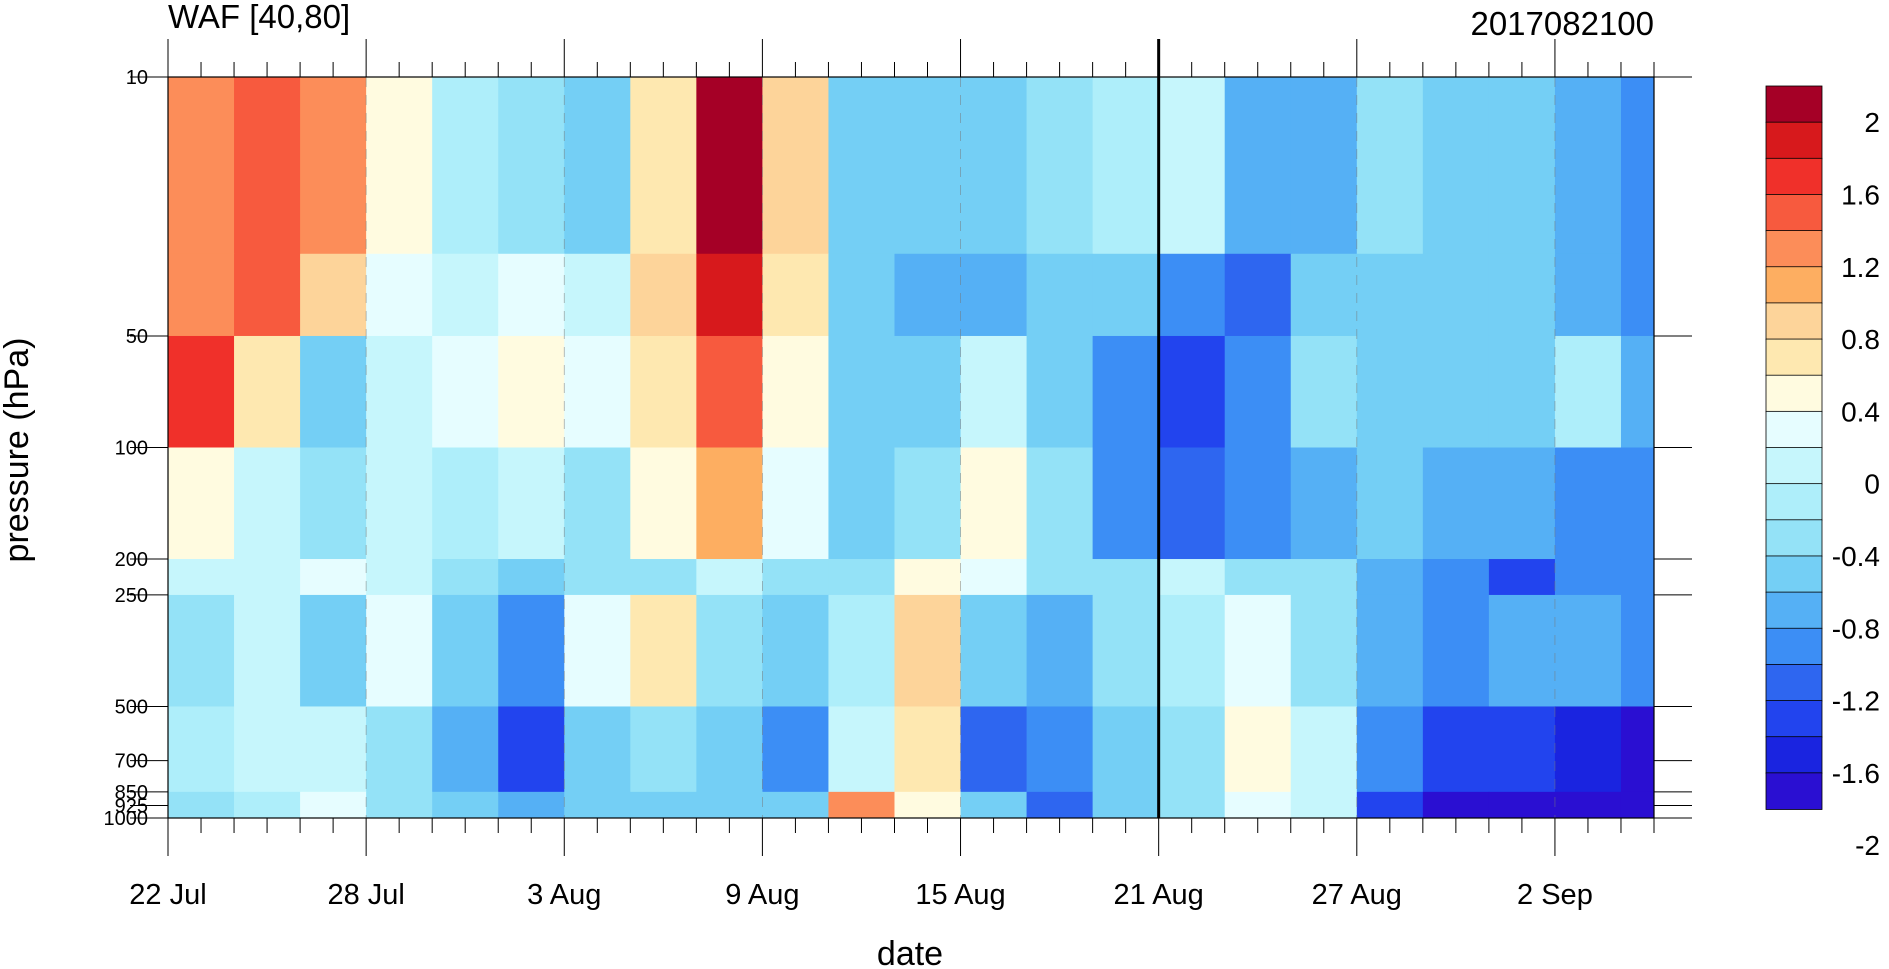  What do you see at coordinates (564, 895) in the screenshot?
I see `x-tick-label: 3 Aug` at bounding box center [564, 895].